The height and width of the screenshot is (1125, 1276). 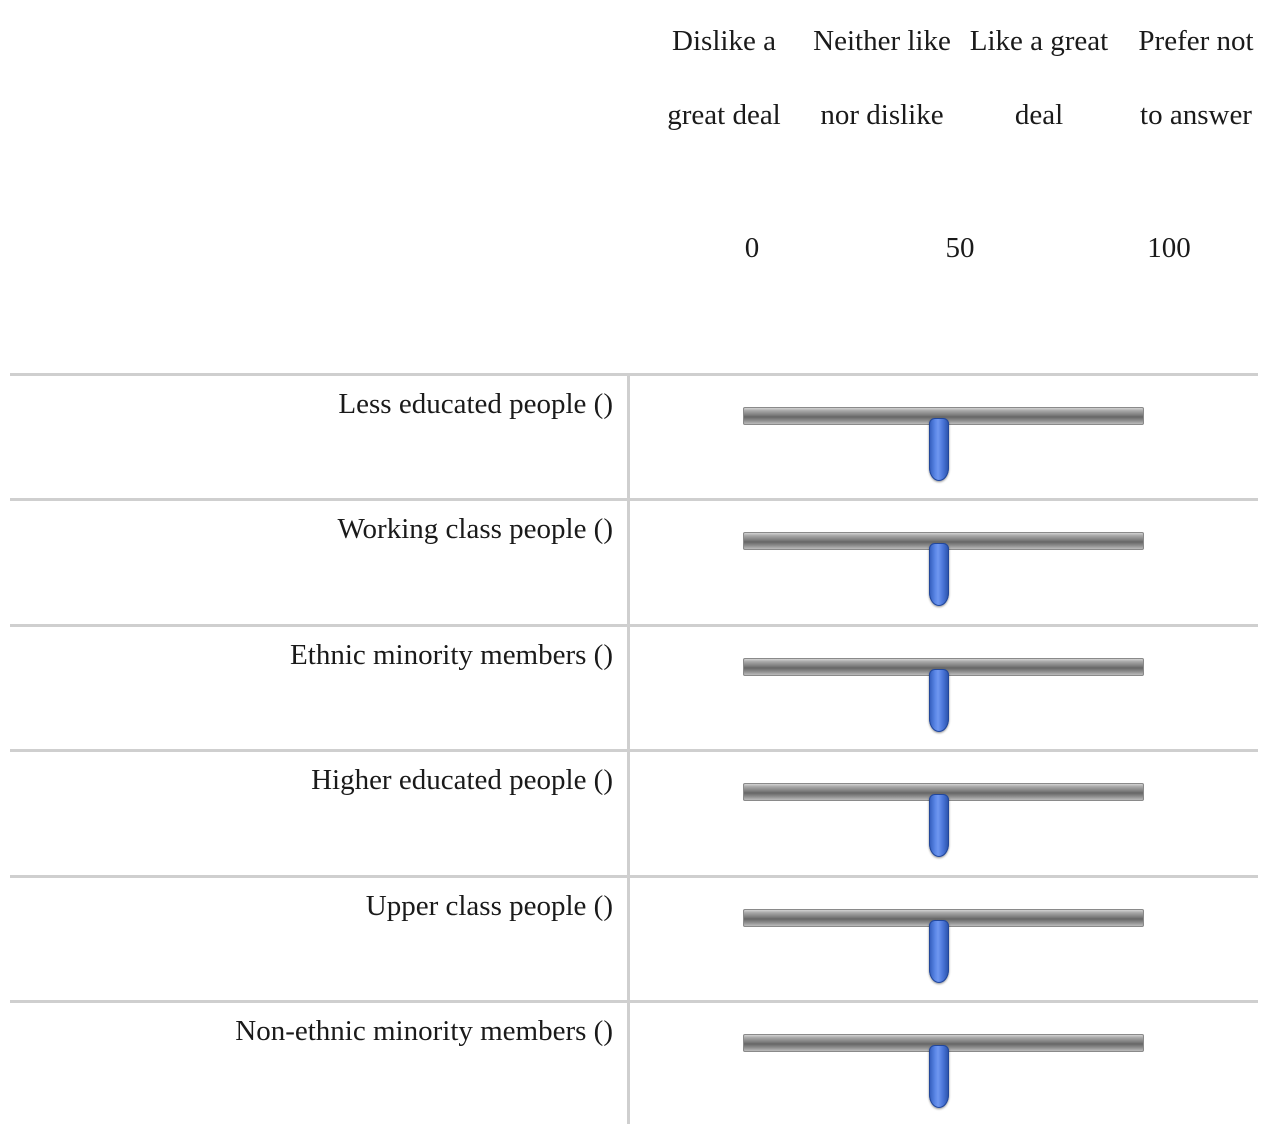 What do you see at coordinates (475, 404) in the screenshot?
I see `row-label: Less educated people ()` at bounding box center [475, 404].